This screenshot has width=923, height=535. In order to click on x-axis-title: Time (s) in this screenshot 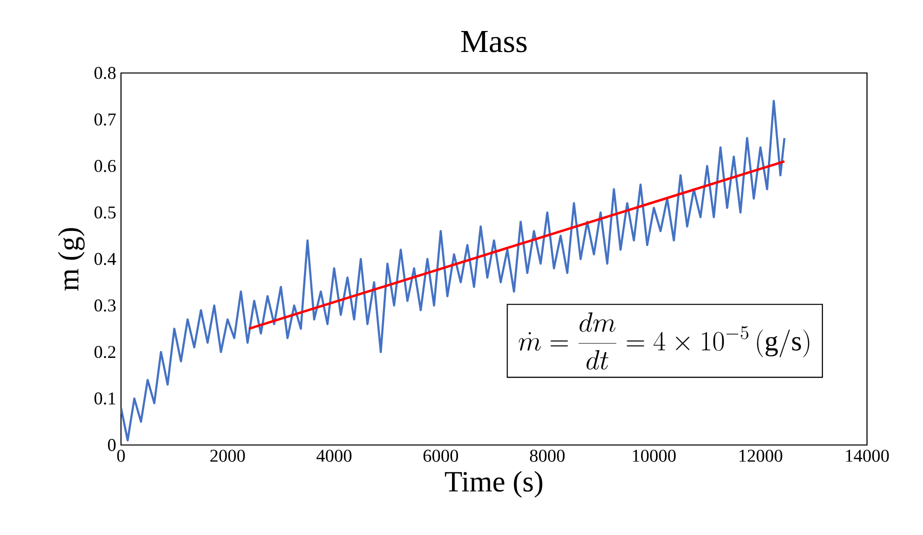, I will do `click(493, 484)`.